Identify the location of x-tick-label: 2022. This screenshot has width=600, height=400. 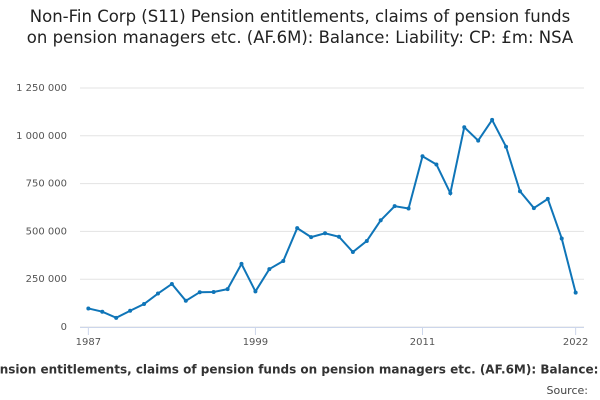
(575, 342).